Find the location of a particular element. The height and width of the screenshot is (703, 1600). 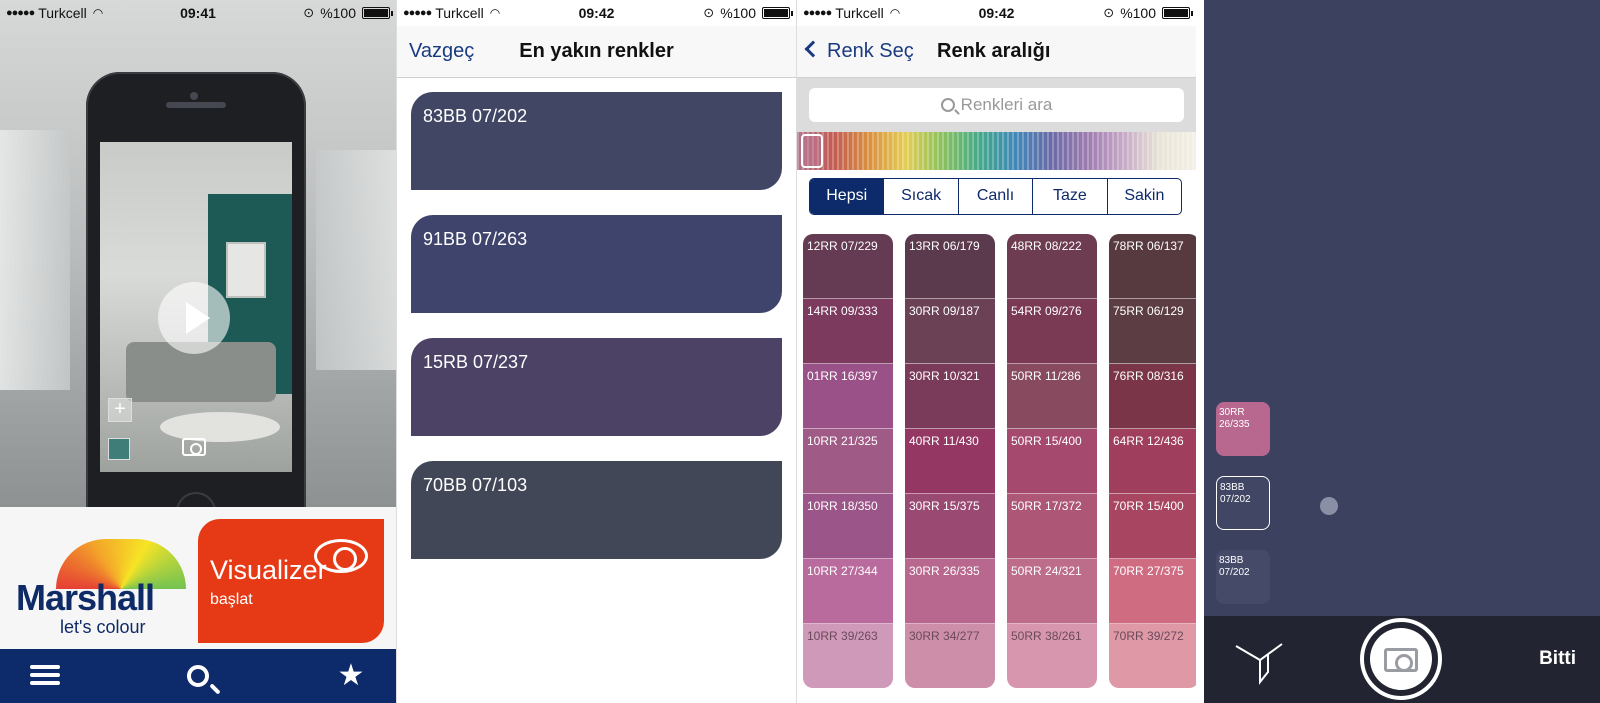

color-chip: 12RR 07/229 is located at coordinates (848, 266).